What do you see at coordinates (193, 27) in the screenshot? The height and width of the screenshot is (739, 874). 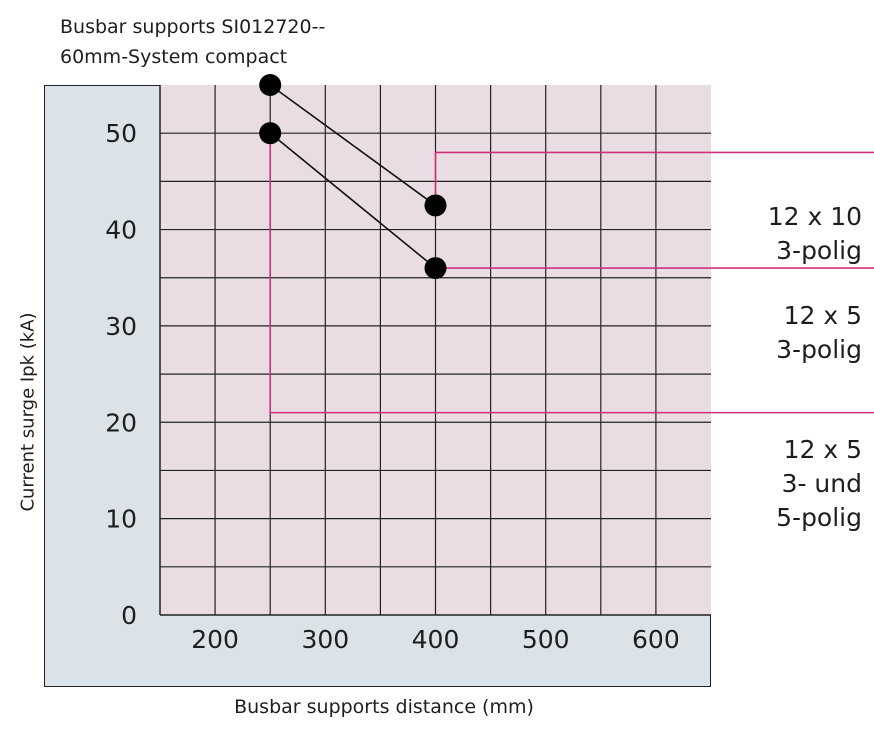 I see `chart-title-line-1: Busbar supports SI012720--` at bounding box center [193, 27].